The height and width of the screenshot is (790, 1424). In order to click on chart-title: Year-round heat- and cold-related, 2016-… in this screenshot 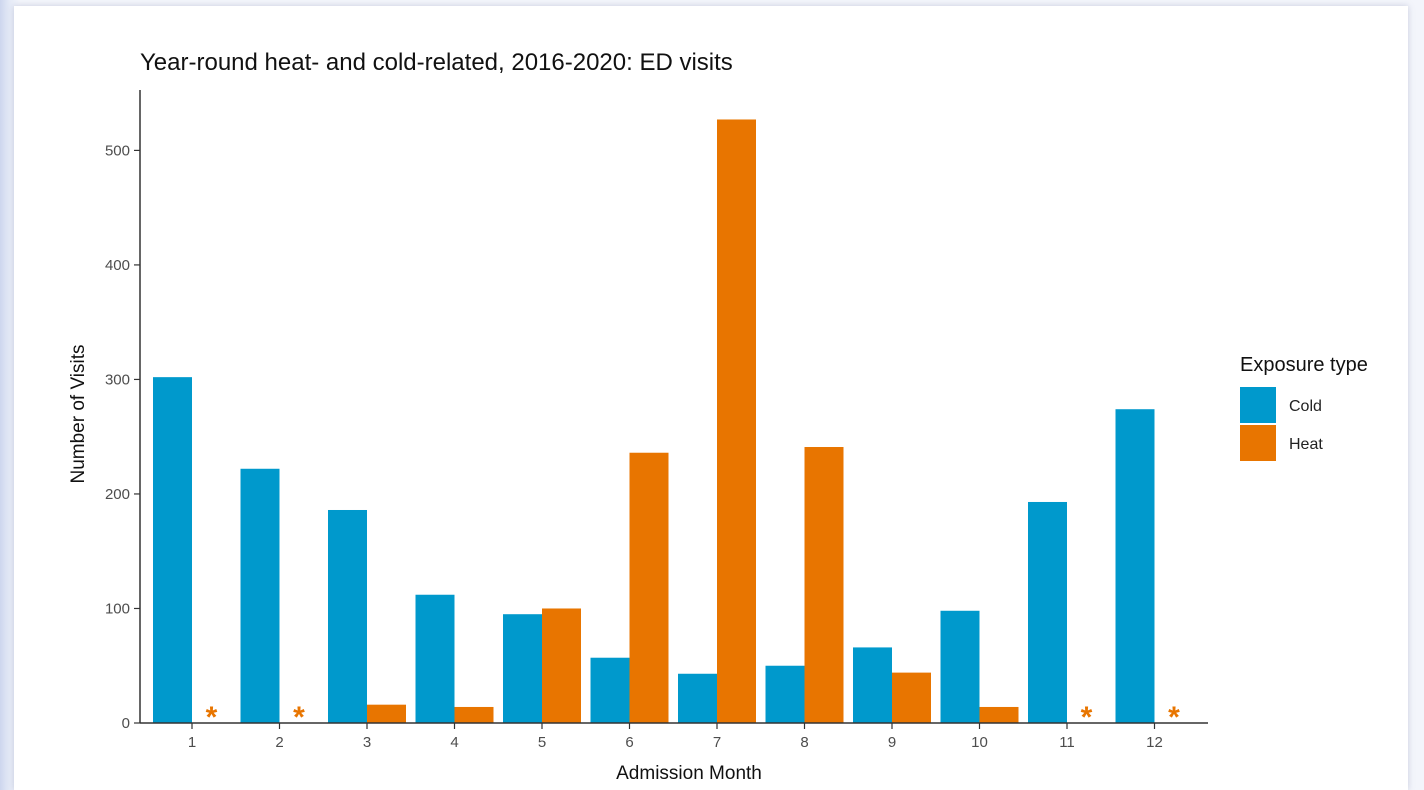, I will do `click(436, 62)`.